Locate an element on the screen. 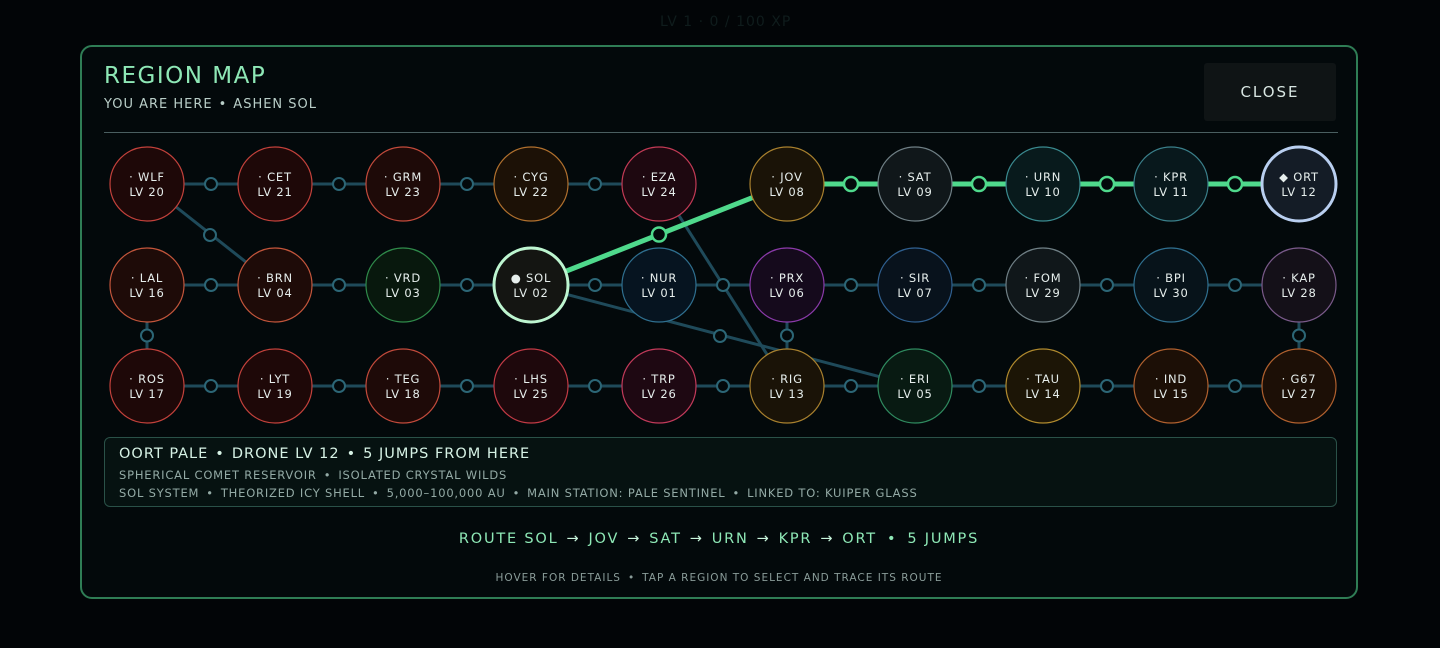 This screenshot has width=1440, height=648. region-code: · TRP is located at coordinates (658, 379).